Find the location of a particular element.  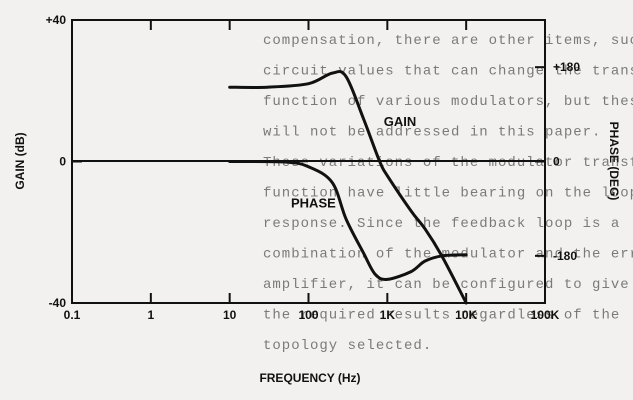

series-annotations: GAIN PHASE is located at coordinates (353, 162).